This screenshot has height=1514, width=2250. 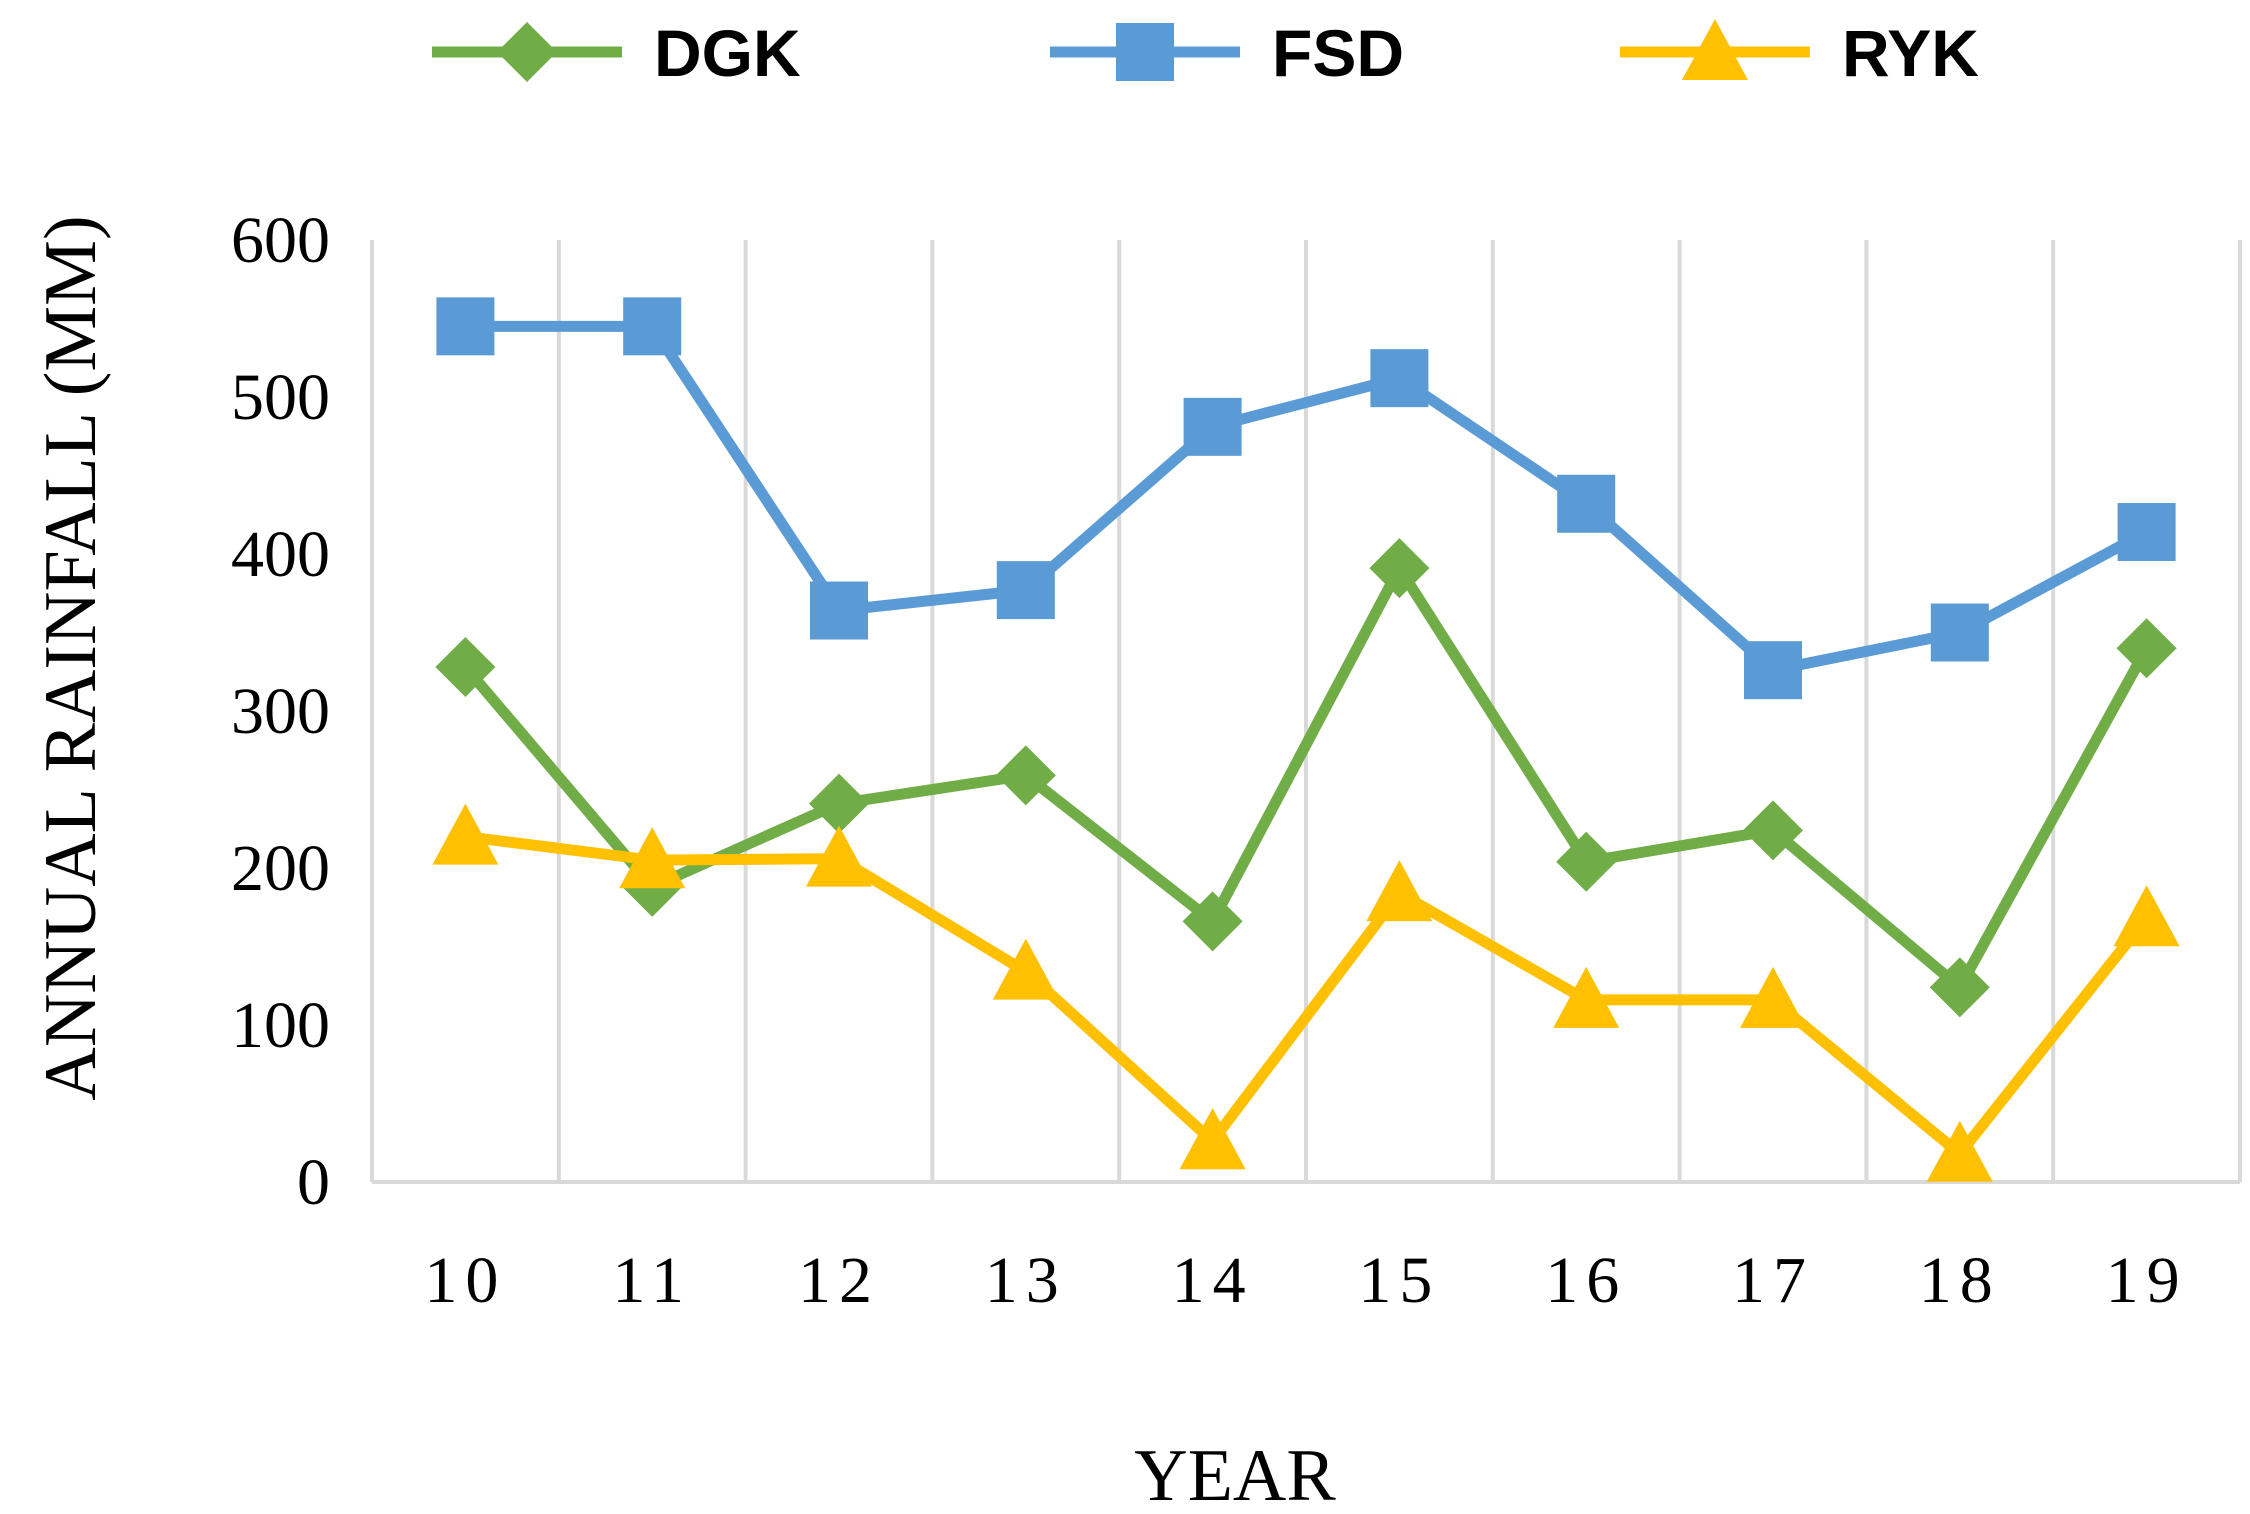 I want to click on x-tick-label: 11, so click(x=652, y=1280).